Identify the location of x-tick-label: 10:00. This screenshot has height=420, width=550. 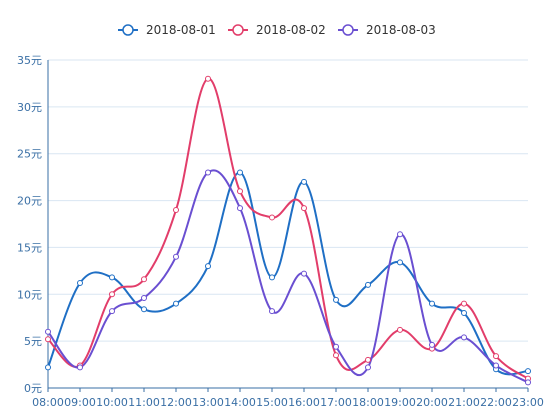
(112, 402).